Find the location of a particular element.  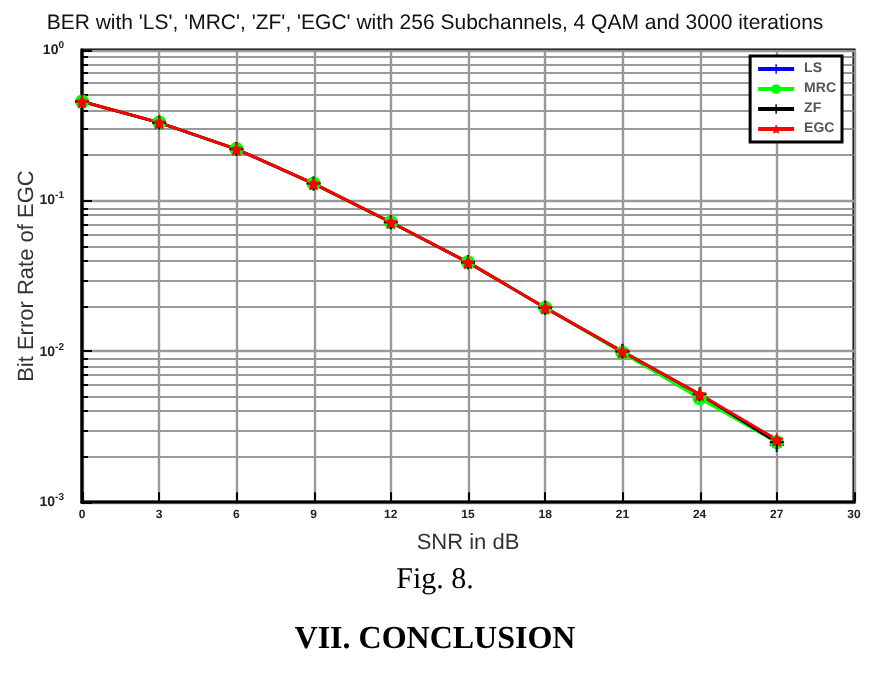

caption: Fig. 8. is located at coordinates (435, 581).